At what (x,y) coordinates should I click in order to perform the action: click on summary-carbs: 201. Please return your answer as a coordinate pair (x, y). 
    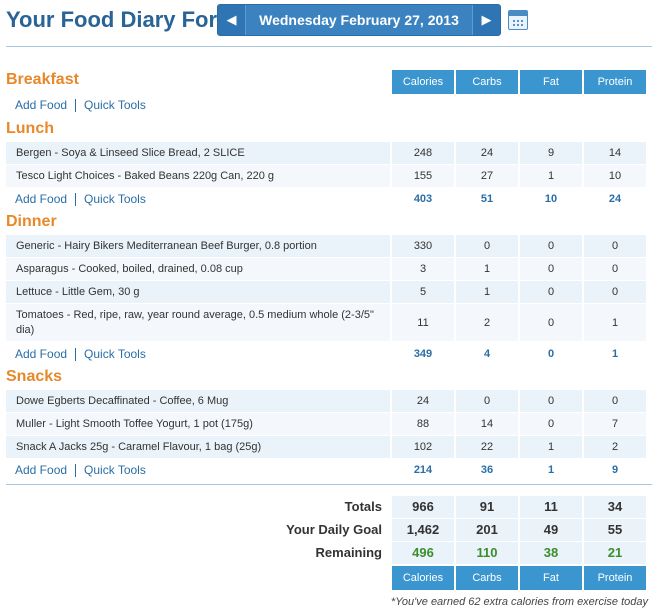
    Looking at the image, I should click on (487, 530).